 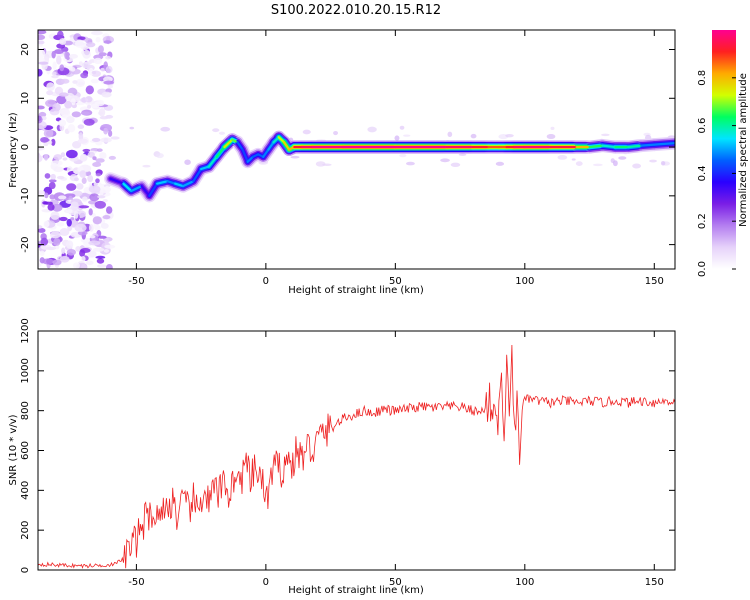 What do you see at coordinates (266, 582) in the screenshot?
I see `x-tick-label: 0` at bounding box center [266, 582].